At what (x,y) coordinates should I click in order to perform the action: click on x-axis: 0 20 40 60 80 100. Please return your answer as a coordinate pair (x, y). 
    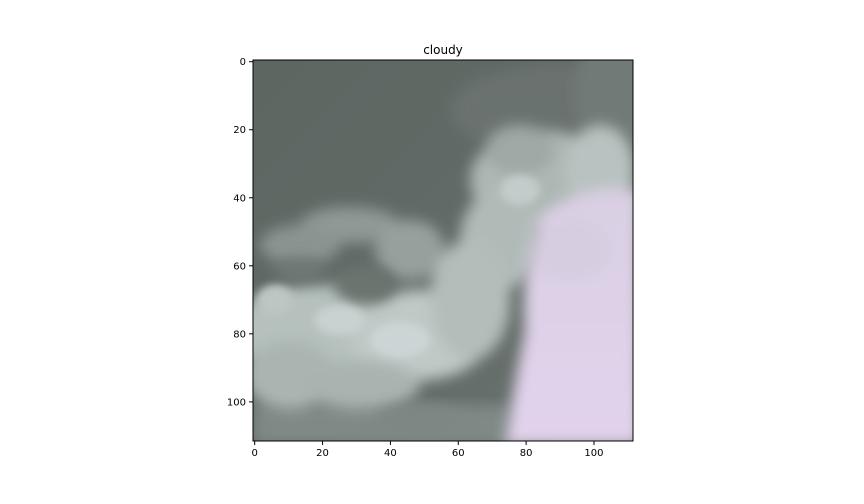
    Looking at the image, I should click on (428, 450).